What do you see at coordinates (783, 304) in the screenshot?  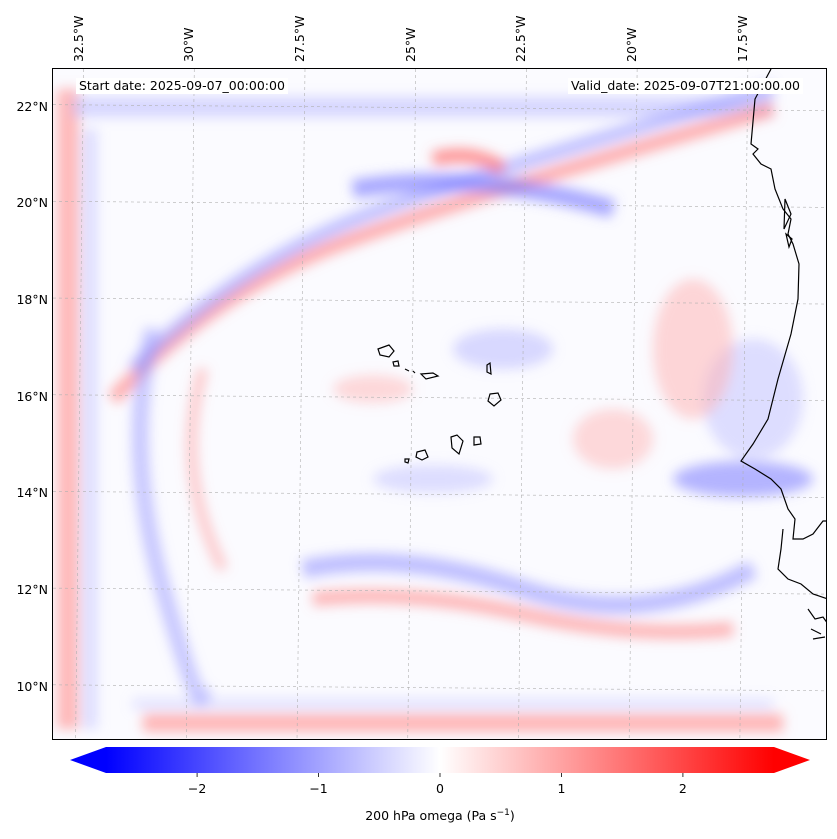 I see `africa-coastline` at bounding box center [783, 304].